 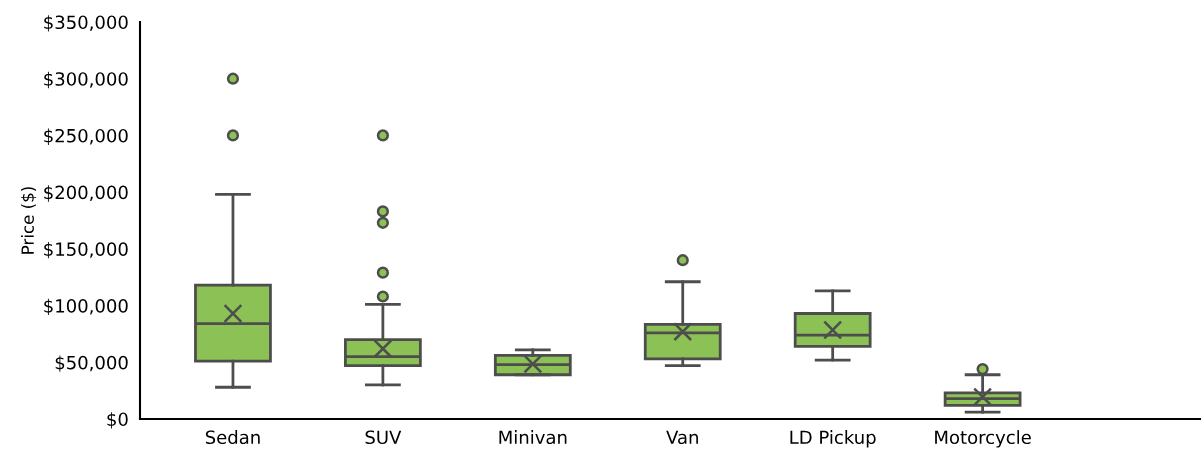 What do you see at coordinates (682, 437) in the screenshot?
I see `x-tick-label: Van` at bounding box center [682, 437].